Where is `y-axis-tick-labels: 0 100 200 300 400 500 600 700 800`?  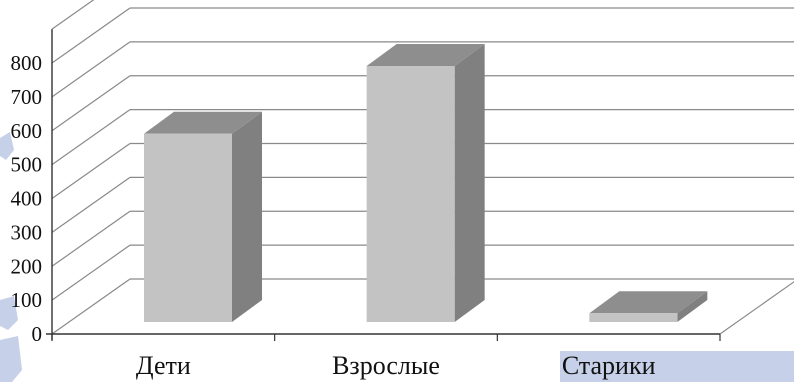
y-axis-tick-labels: 0 100 200 300 400 500 600 700 800 is located at coordinates (27, 198).